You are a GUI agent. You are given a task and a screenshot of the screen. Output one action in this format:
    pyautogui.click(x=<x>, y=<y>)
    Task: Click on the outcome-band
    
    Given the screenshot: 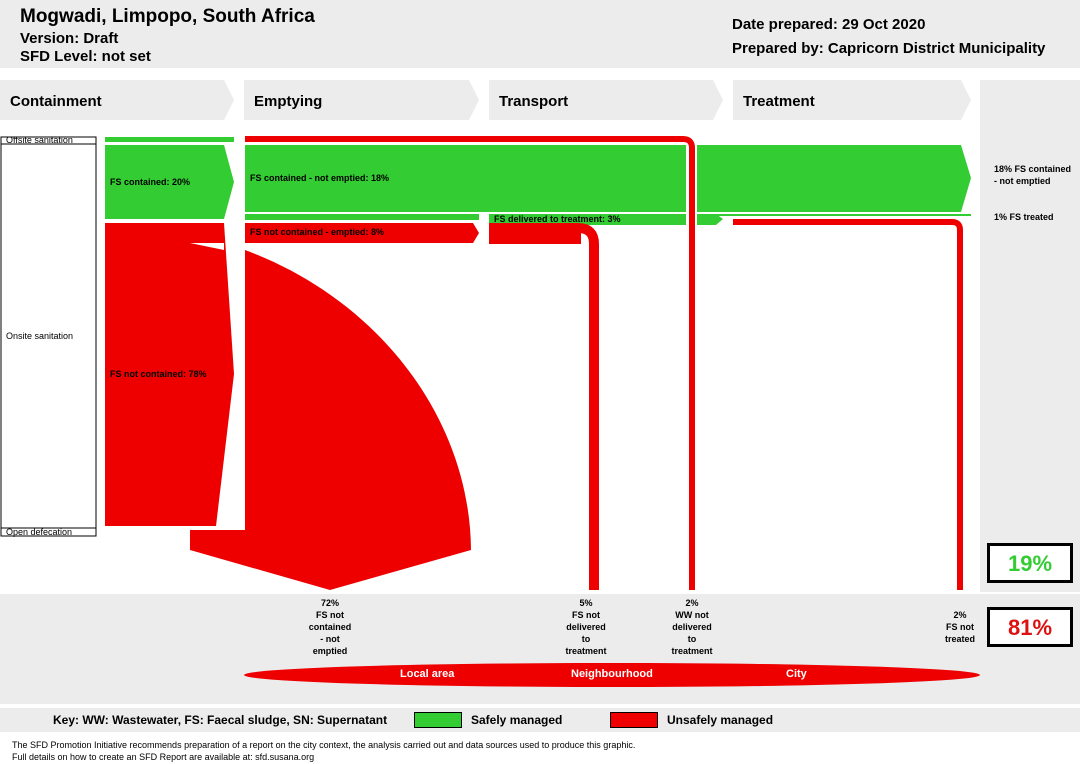 What is the action you would take?
    pyautogui.click(x=540, y=649)
    